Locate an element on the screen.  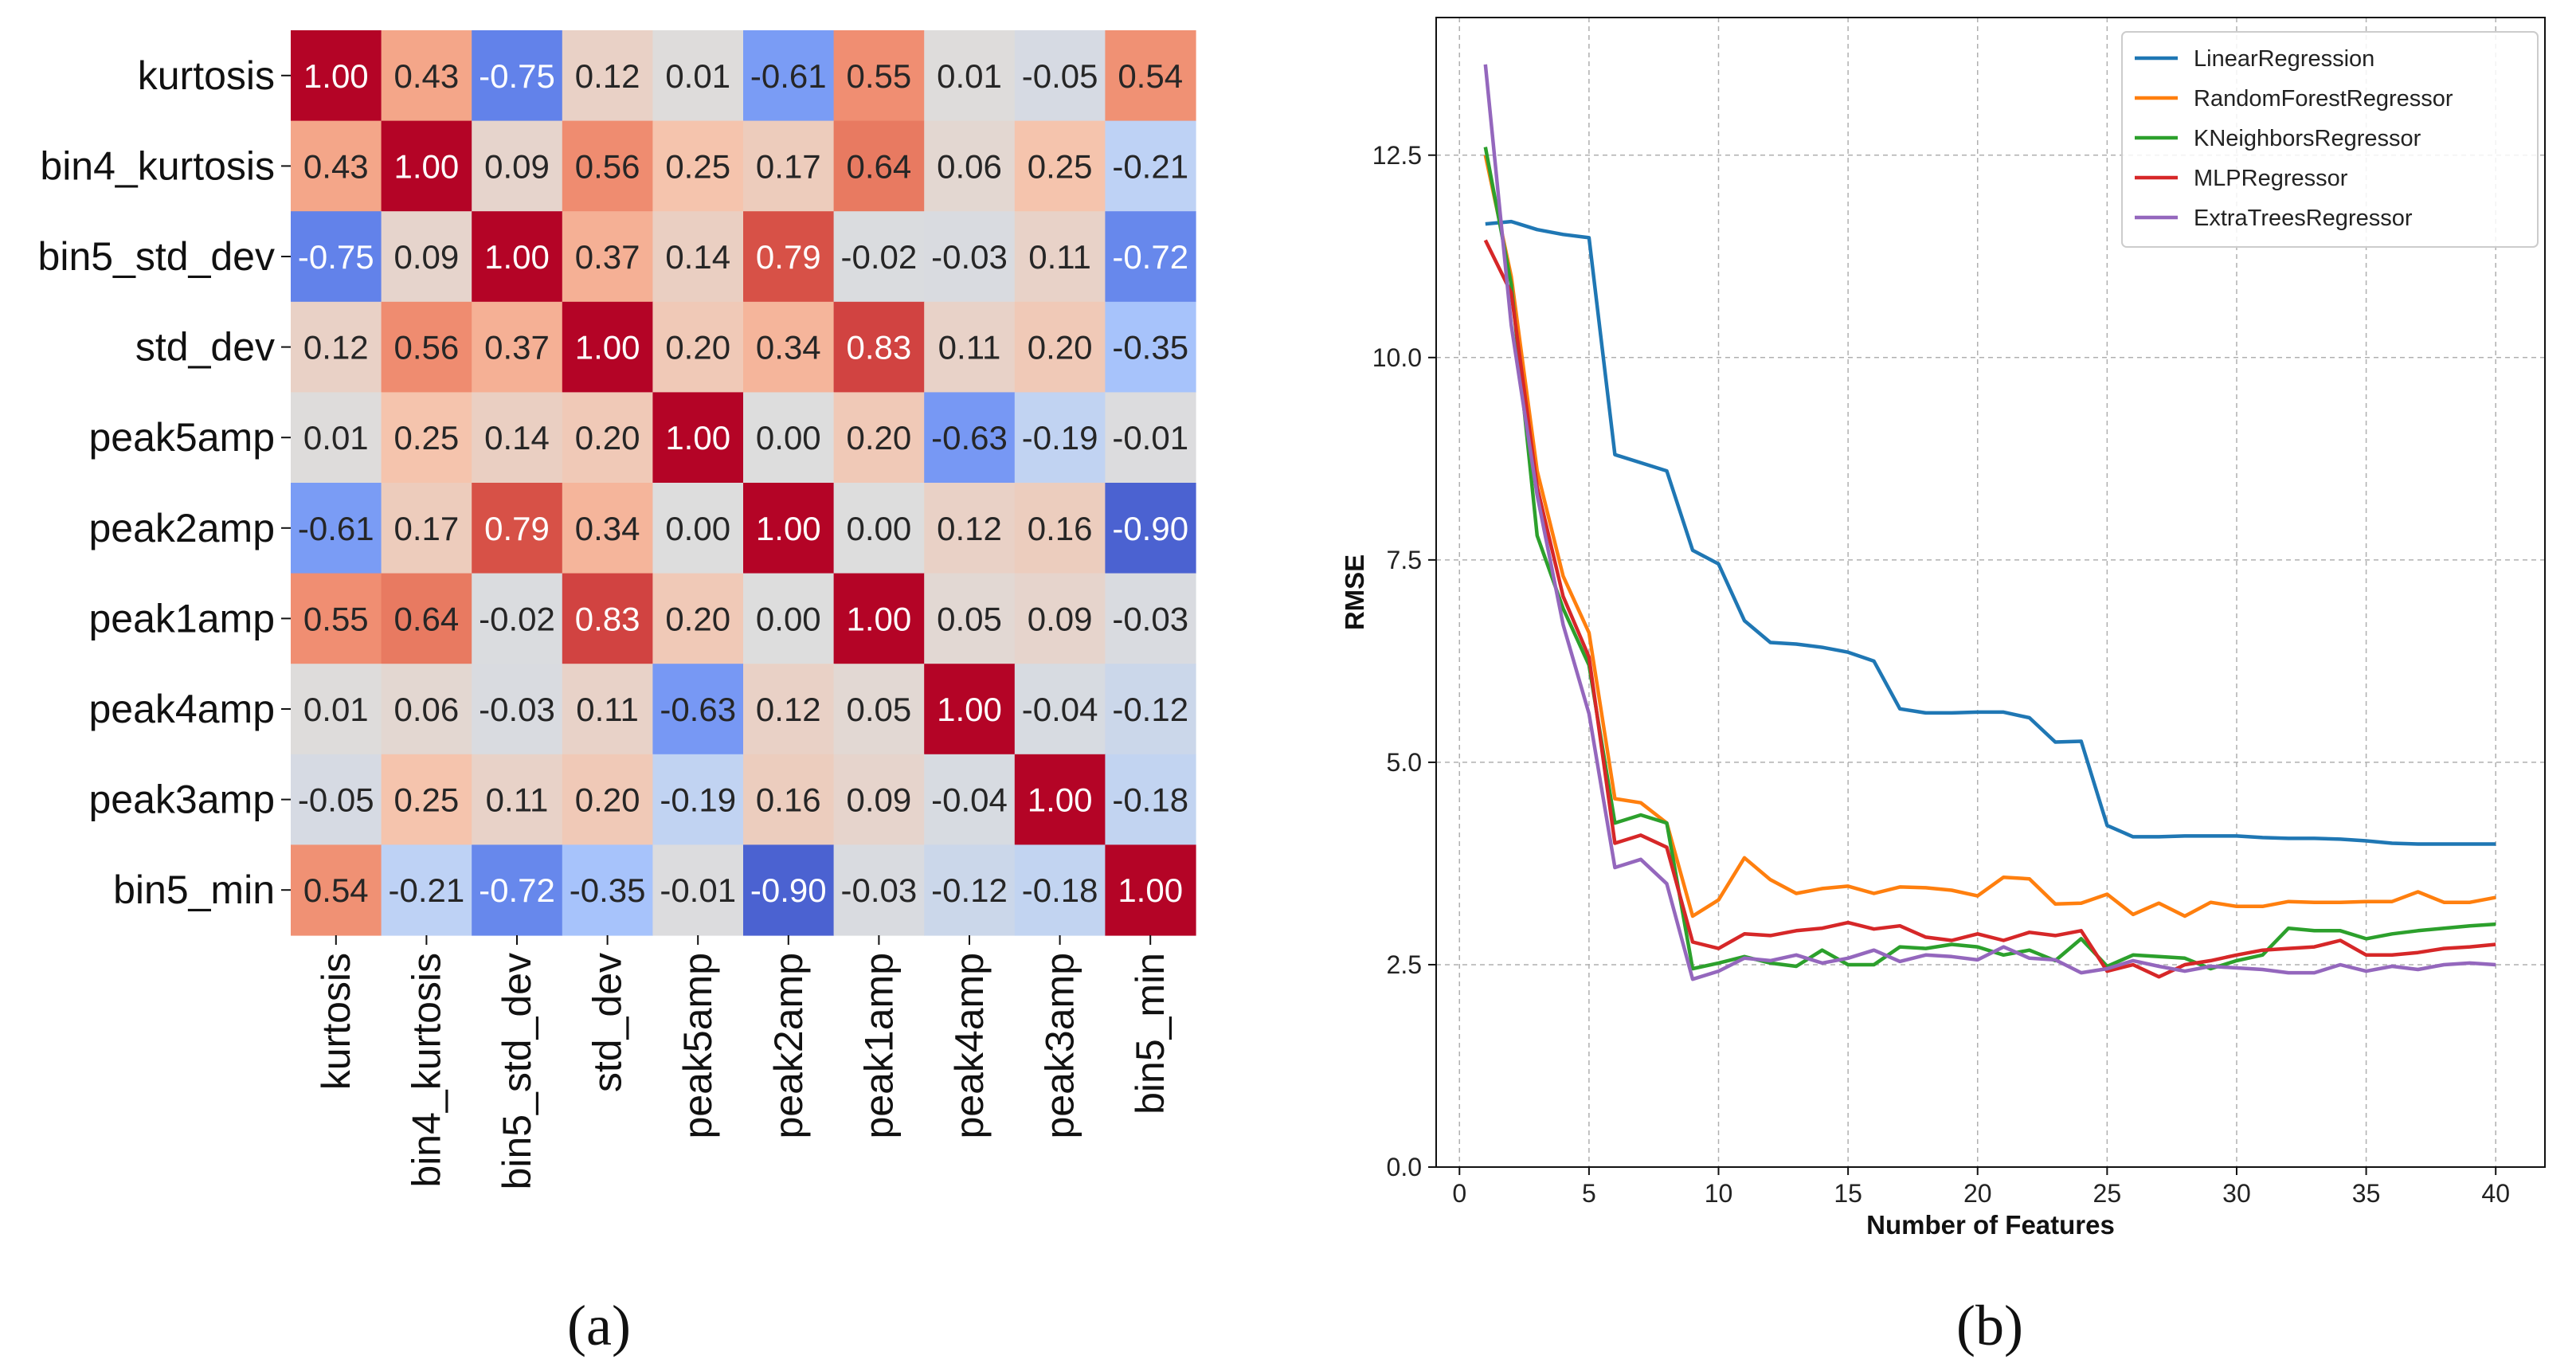
heatmap-cell-label: -0.63 is located at coordinates (698, 709).